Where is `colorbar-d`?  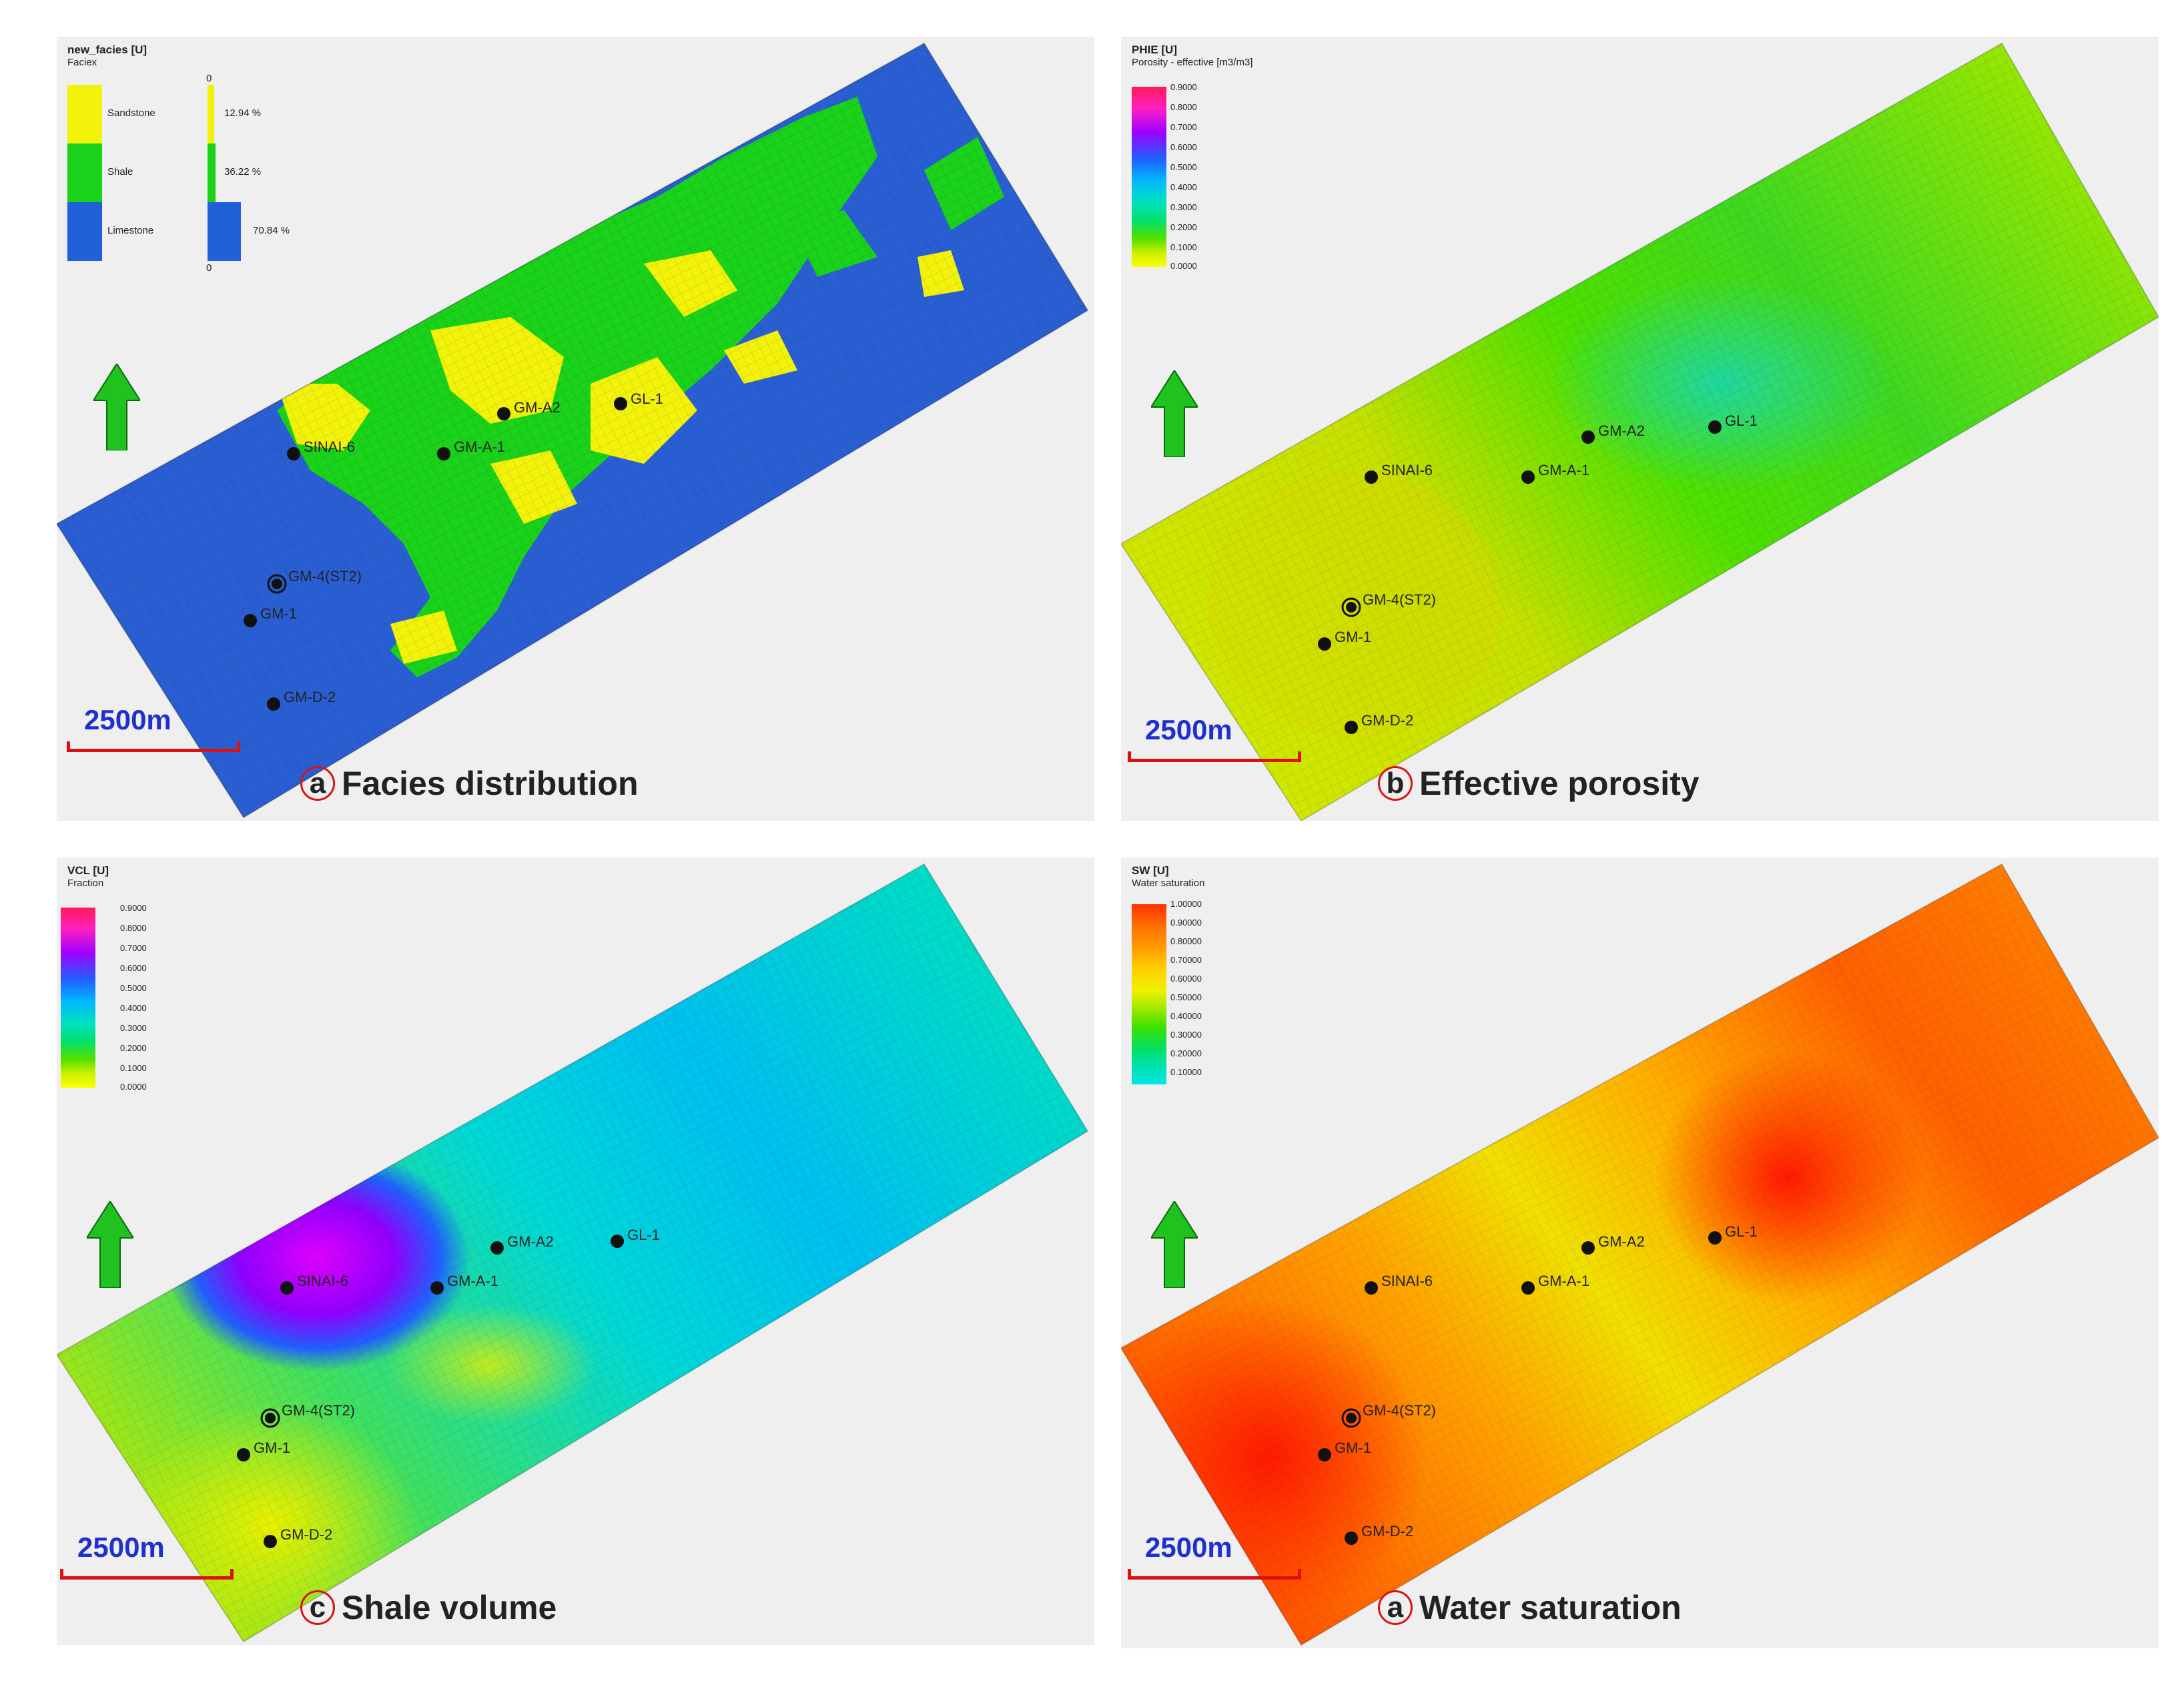
colorbar-d is located at coordinates (1149, 994).